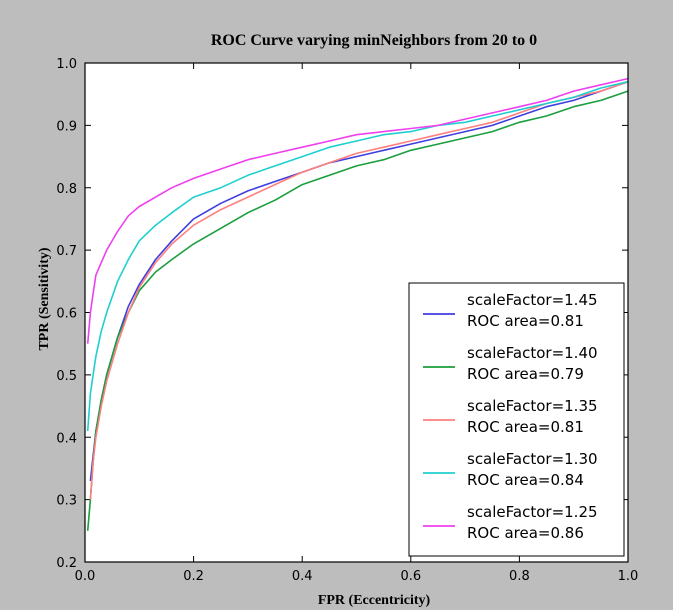  Describe the element at coordinates (525, 321) in the screenshot. I see `legend-area-1: ROC area=0.81` at that location.